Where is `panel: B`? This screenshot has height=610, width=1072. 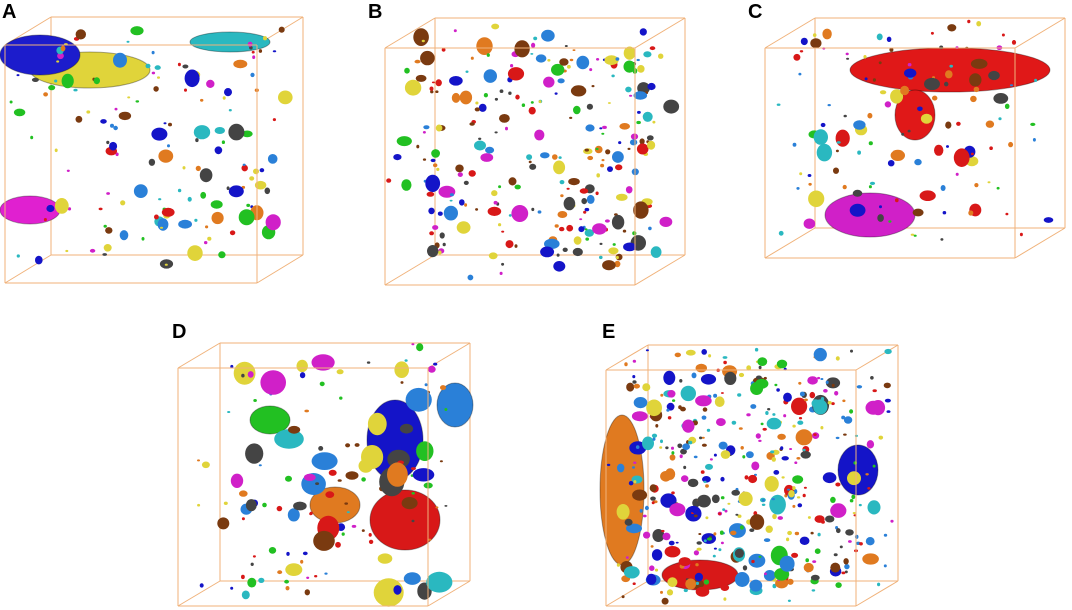 panel: B is located at coordinates (527, 143).